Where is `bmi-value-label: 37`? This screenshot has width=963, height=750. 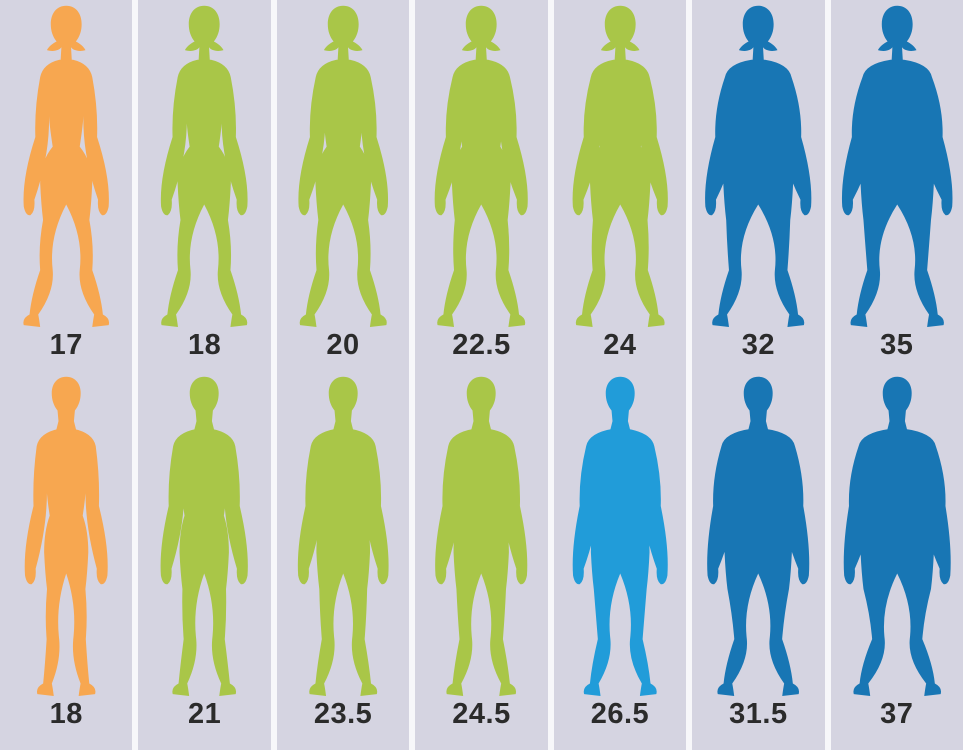 bmi-value-label: 37 is located at coordinates (897, 714).